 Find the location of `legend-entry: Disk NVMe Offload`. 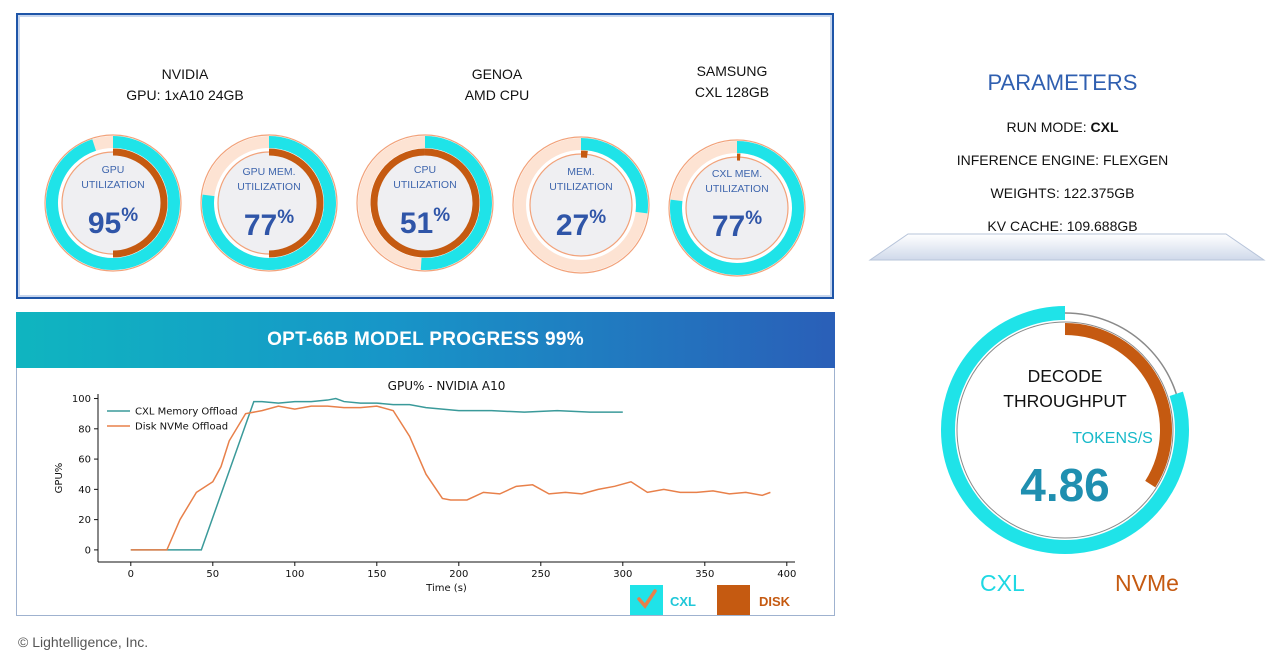

legend-entry: Disk NVMe Offload is located at coordinates (181, 427).